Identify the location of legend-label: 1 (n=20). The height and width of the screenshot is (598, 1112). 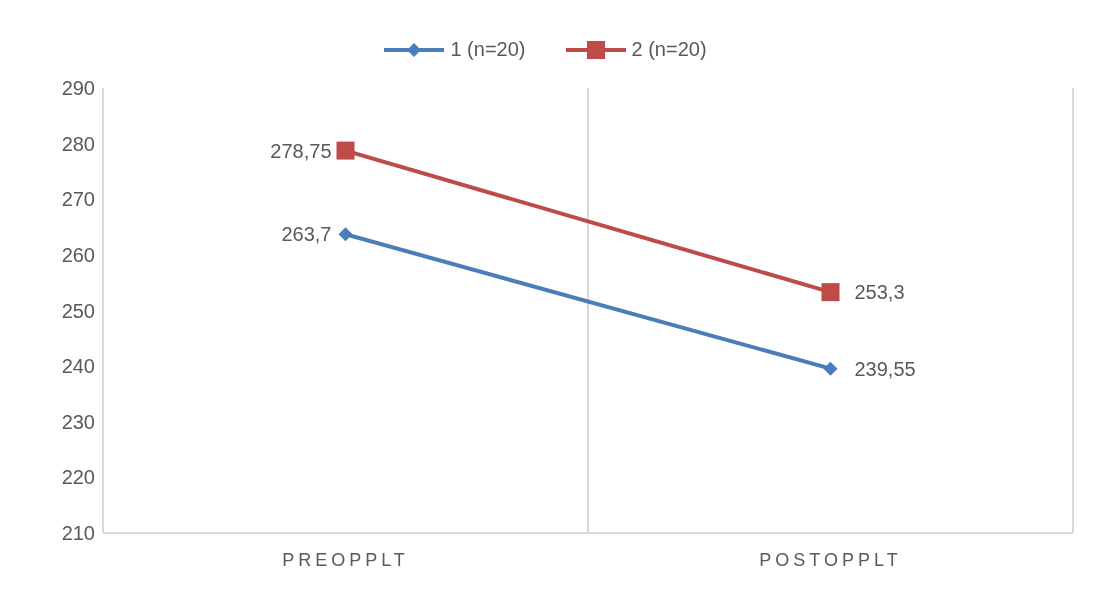
(488, 49).